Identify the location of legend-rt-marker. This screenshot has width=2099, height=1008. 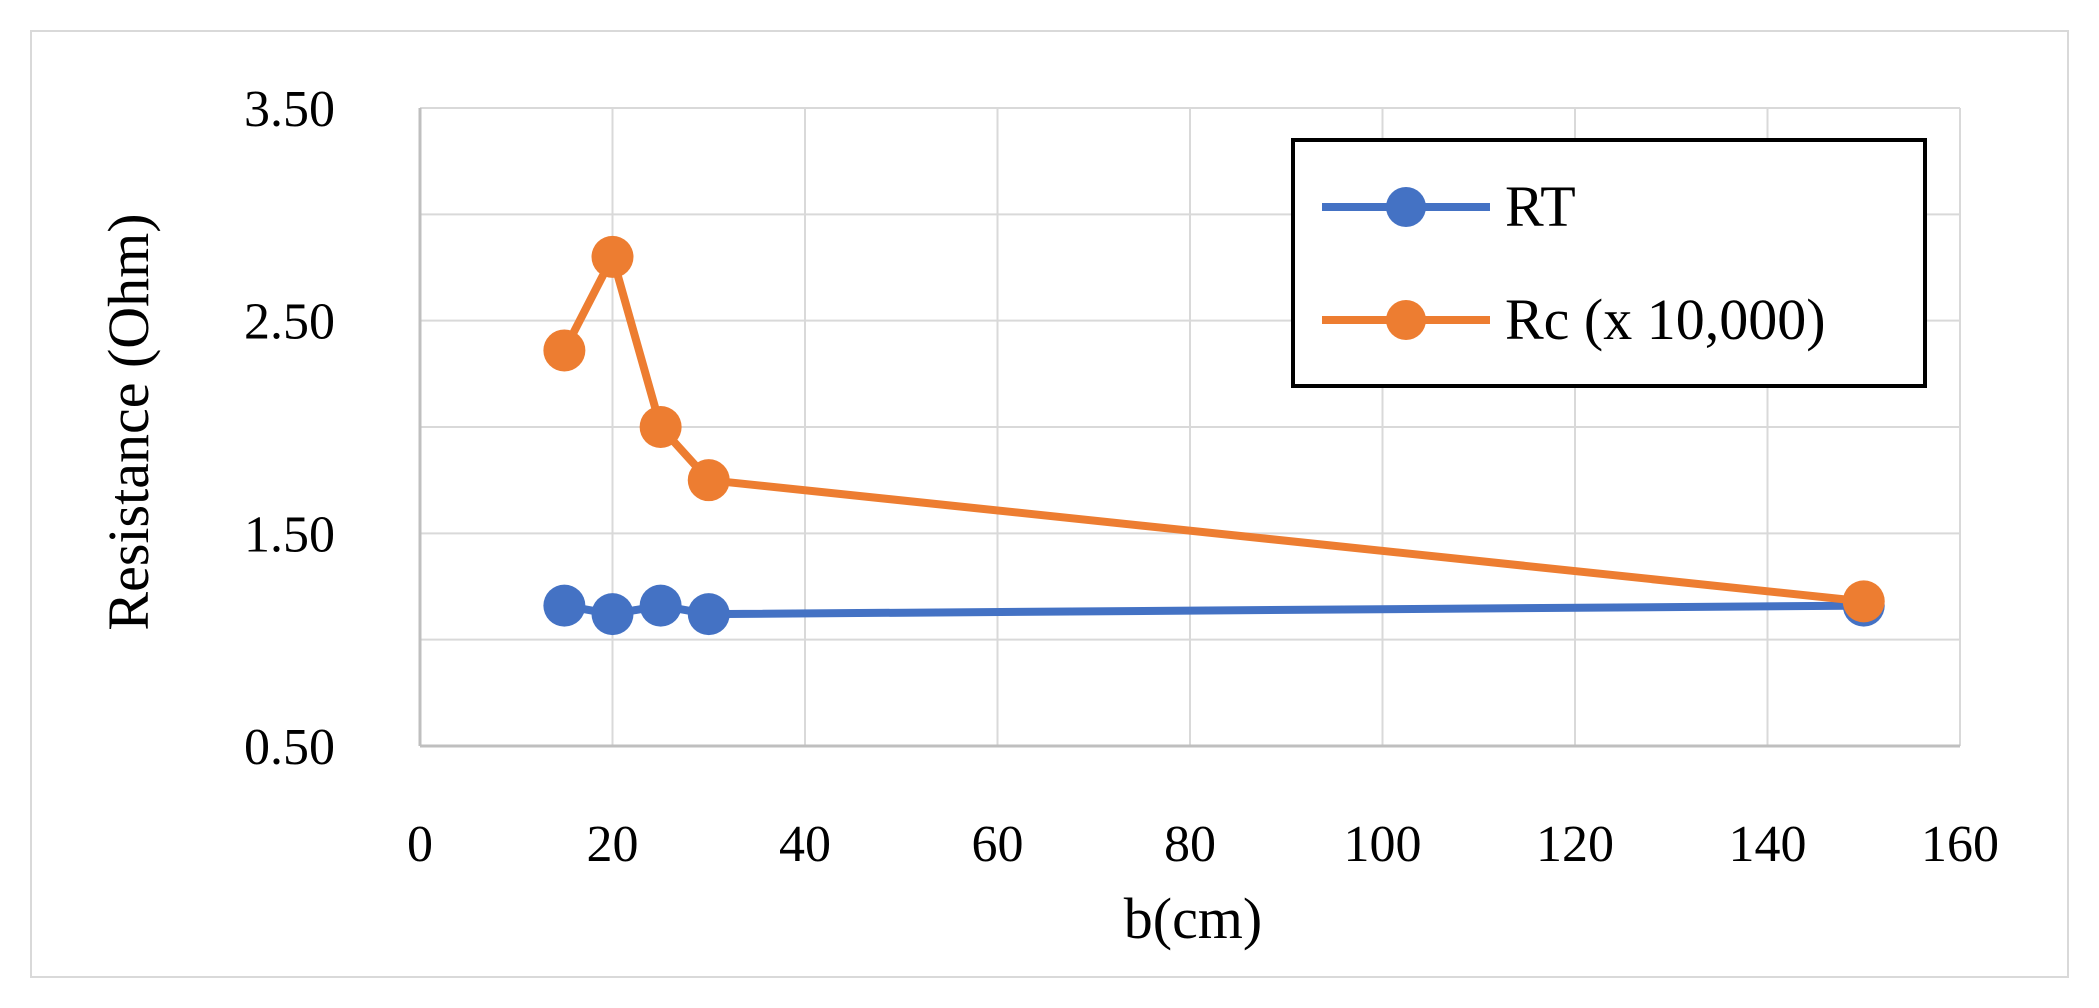
(1406, 207).